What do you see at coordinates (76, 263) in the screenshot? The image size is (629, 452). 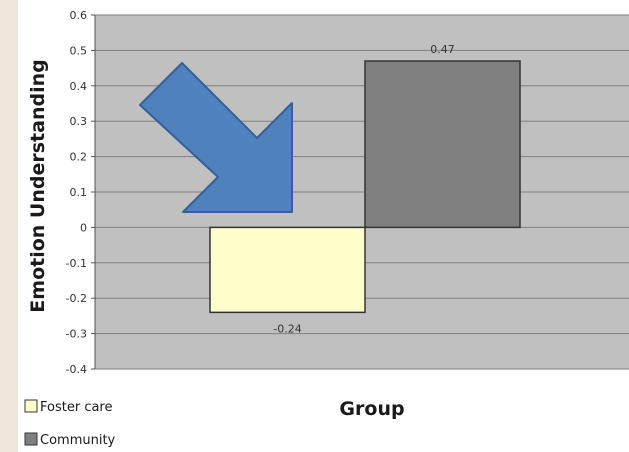 I see `y-tick-label: -0.1` at bounding box center [76, 263].